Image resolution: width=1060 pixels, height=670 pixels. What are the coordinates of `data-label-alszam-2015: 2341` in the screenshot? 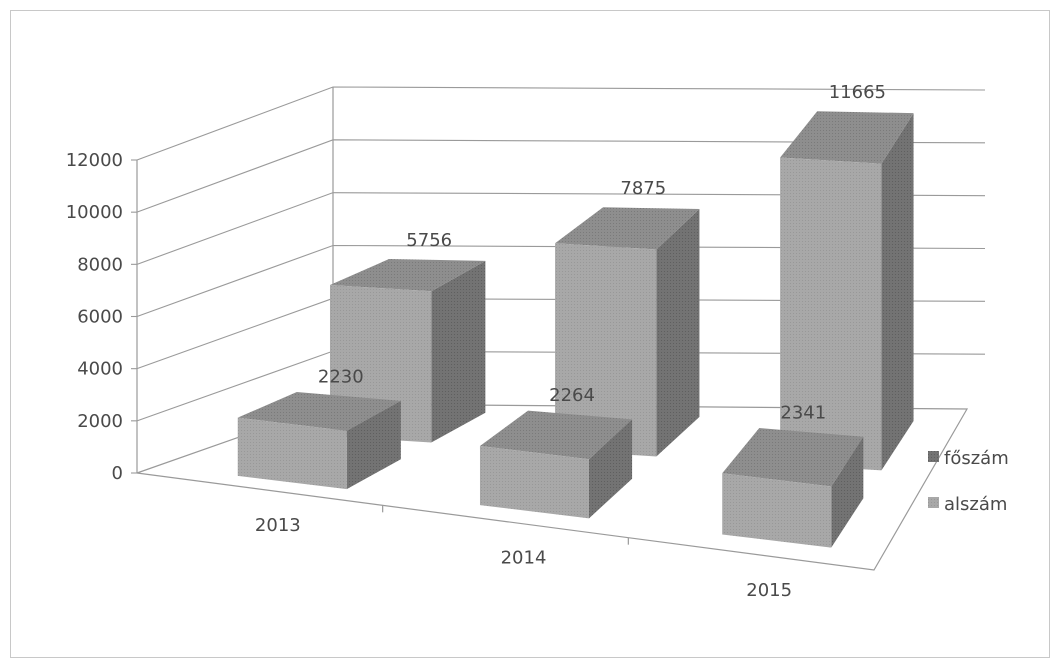 It's located at (803, 412).